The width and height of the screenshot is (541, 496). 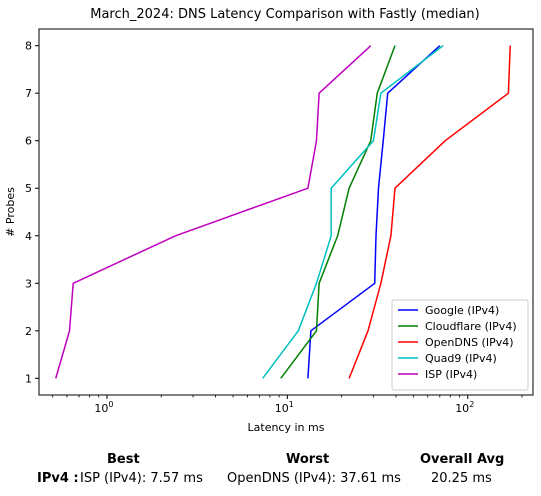 I want to click on y-tick-label: 7, so click(x=28, y=93).